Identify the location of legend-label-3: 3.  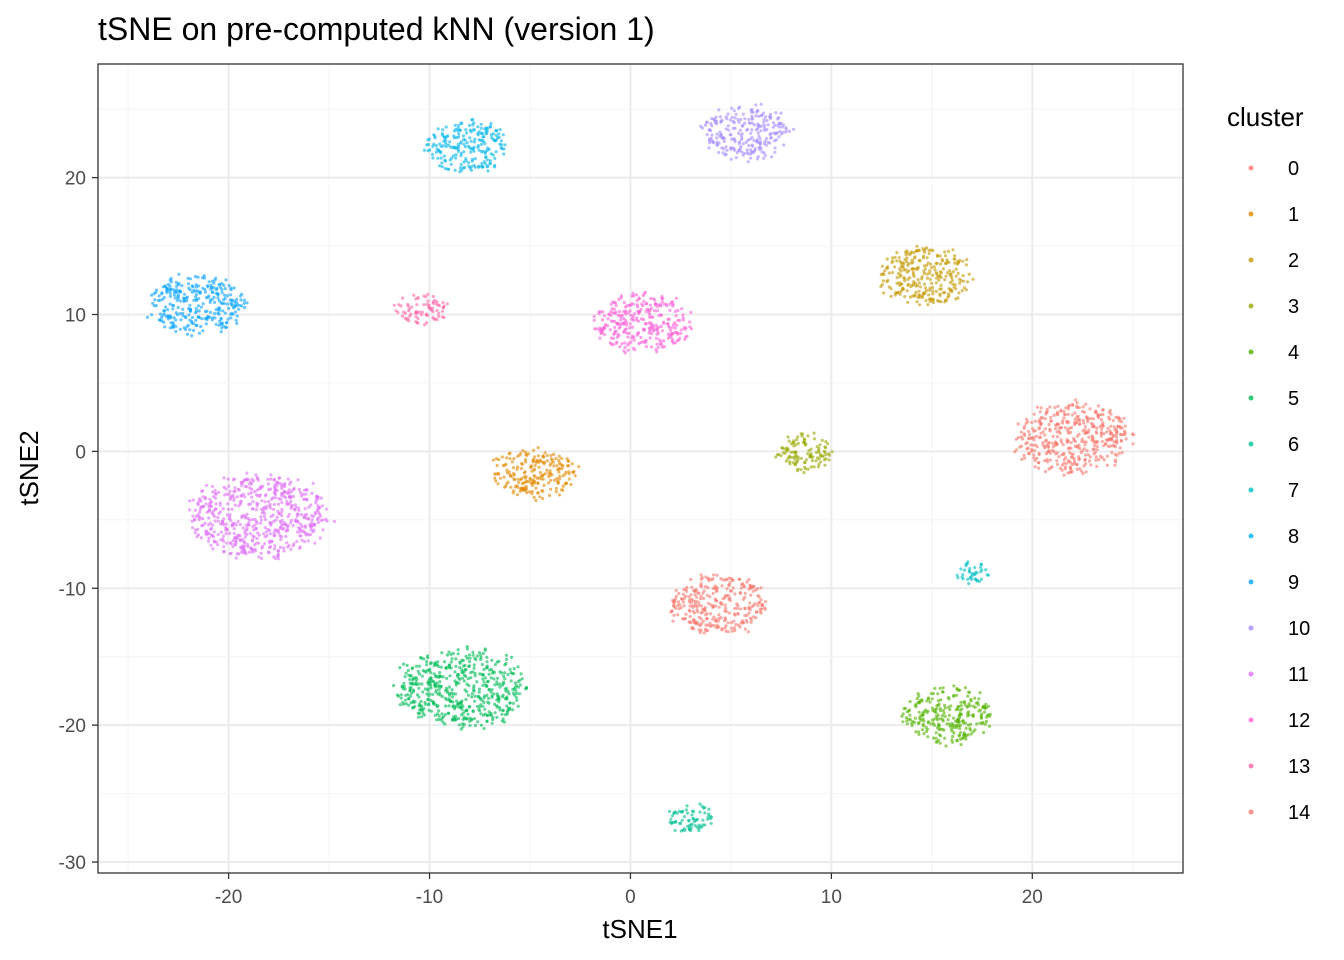
(1293, 307).